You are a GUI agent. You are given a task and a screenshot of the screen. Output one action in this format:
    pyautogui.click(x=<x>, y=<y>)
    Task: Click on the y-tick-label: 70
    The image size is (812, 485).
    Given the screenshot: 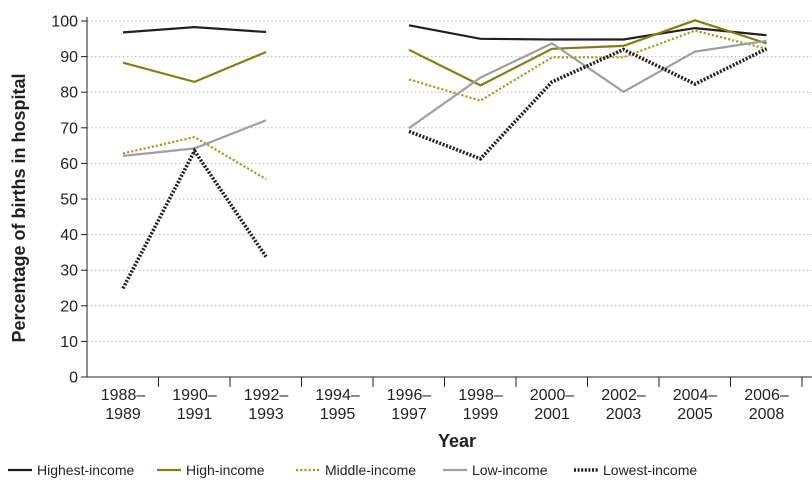 What is the action you would take?
    pyautogui.click(x=69, y=128)
    